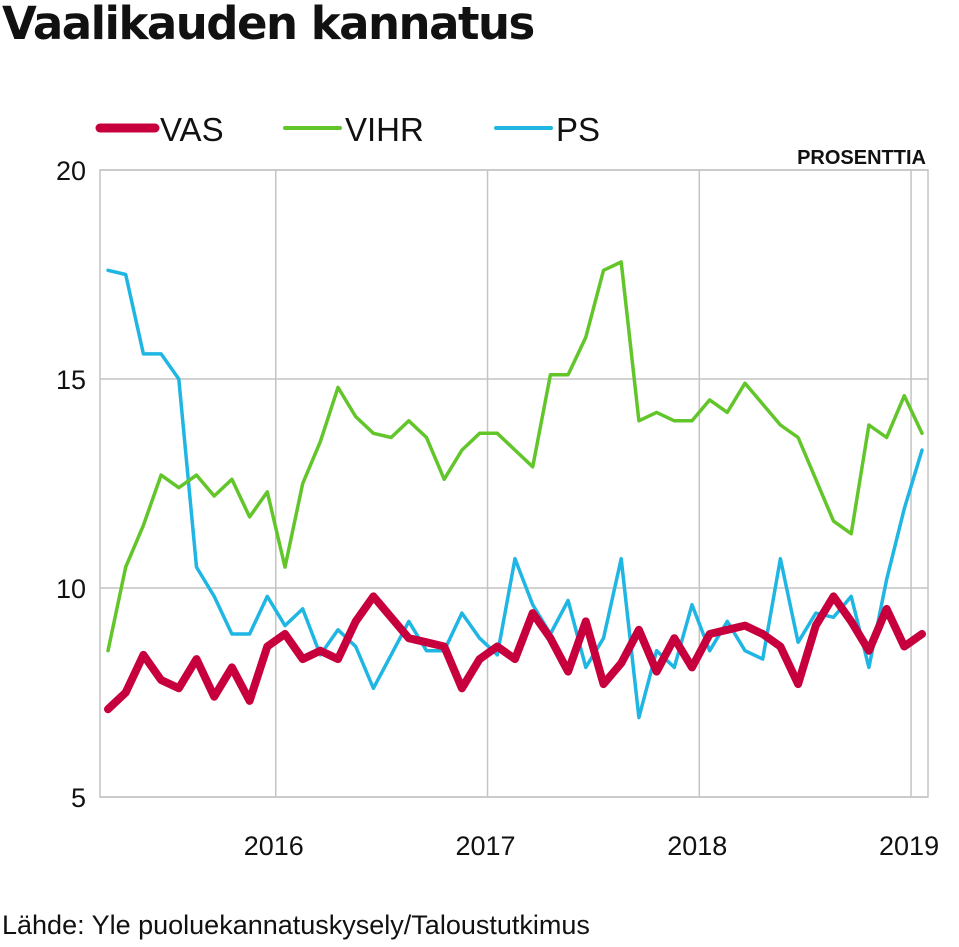 The image size is (959, 947). I want to click on legend: VAS VIHR PS, so click(347, 129).